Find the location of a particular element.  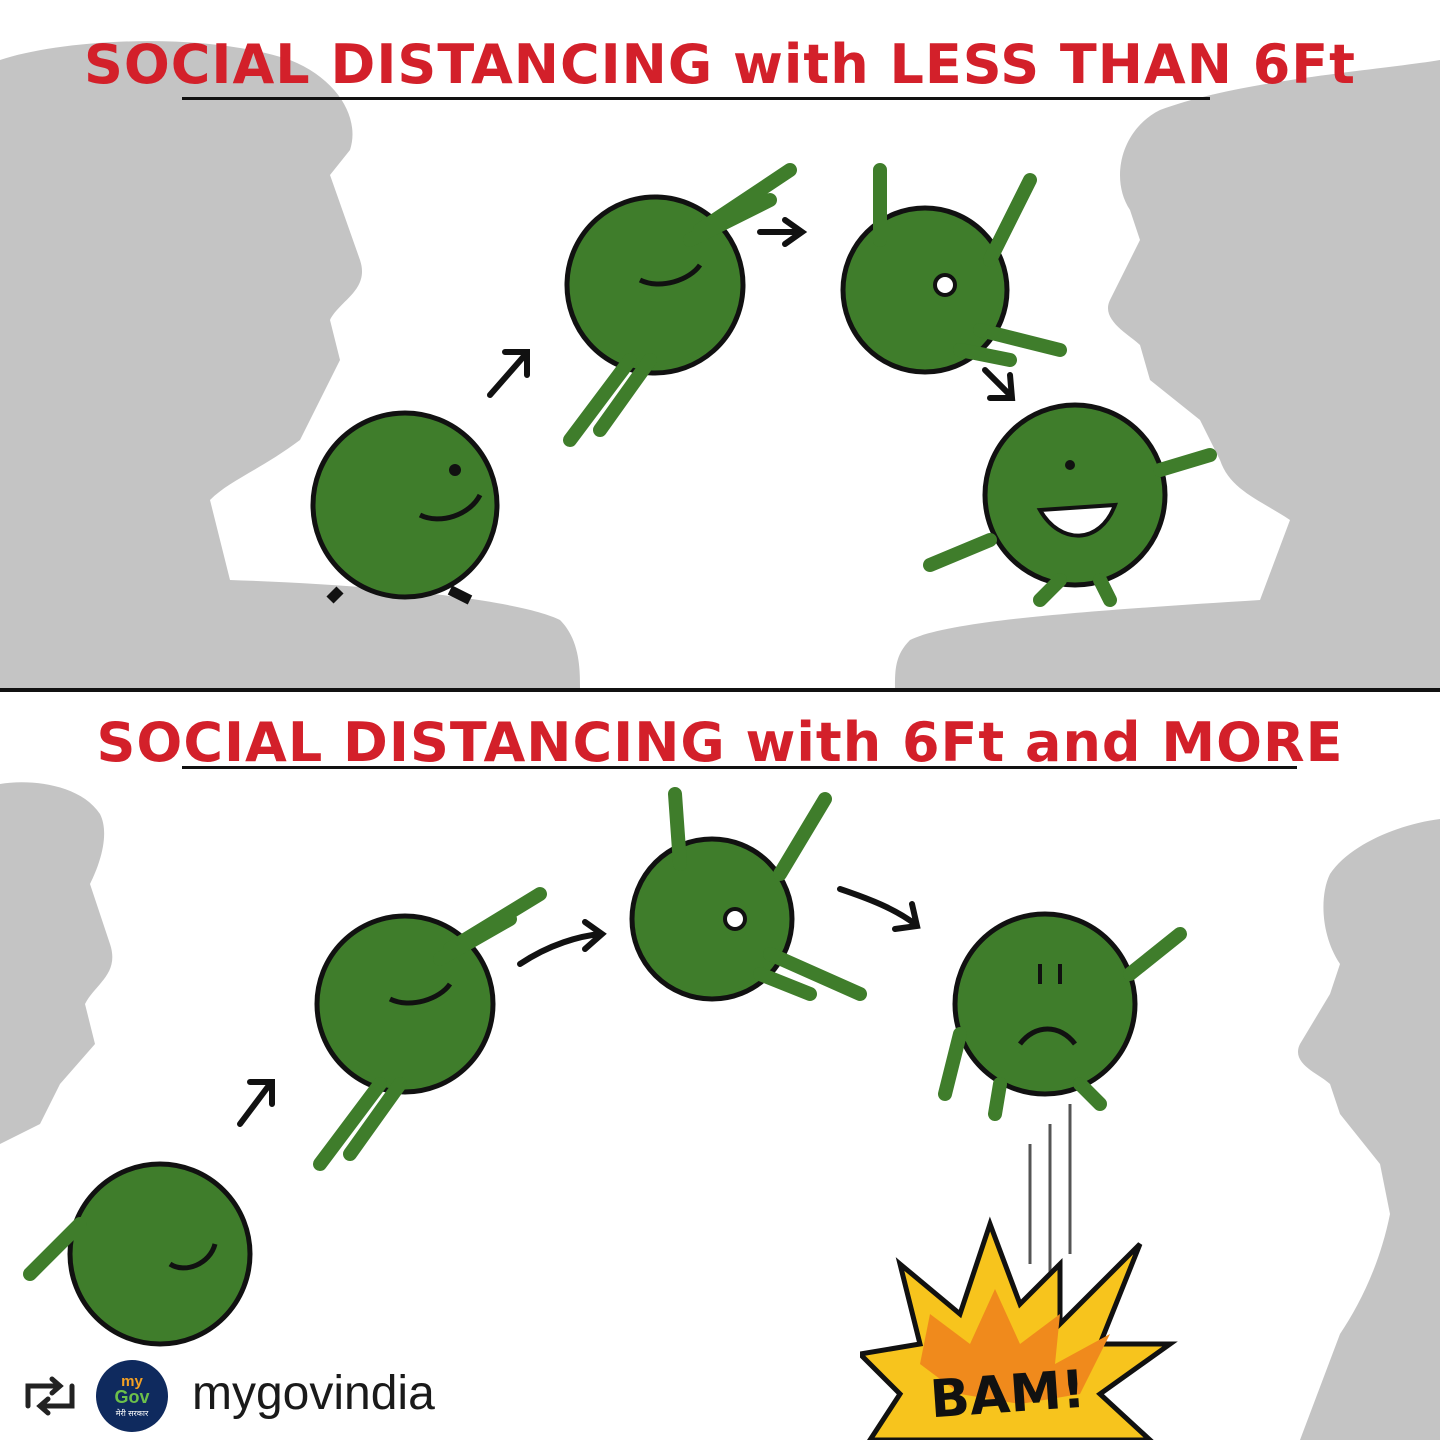

panel-divider is located at coordinates (720, 696).